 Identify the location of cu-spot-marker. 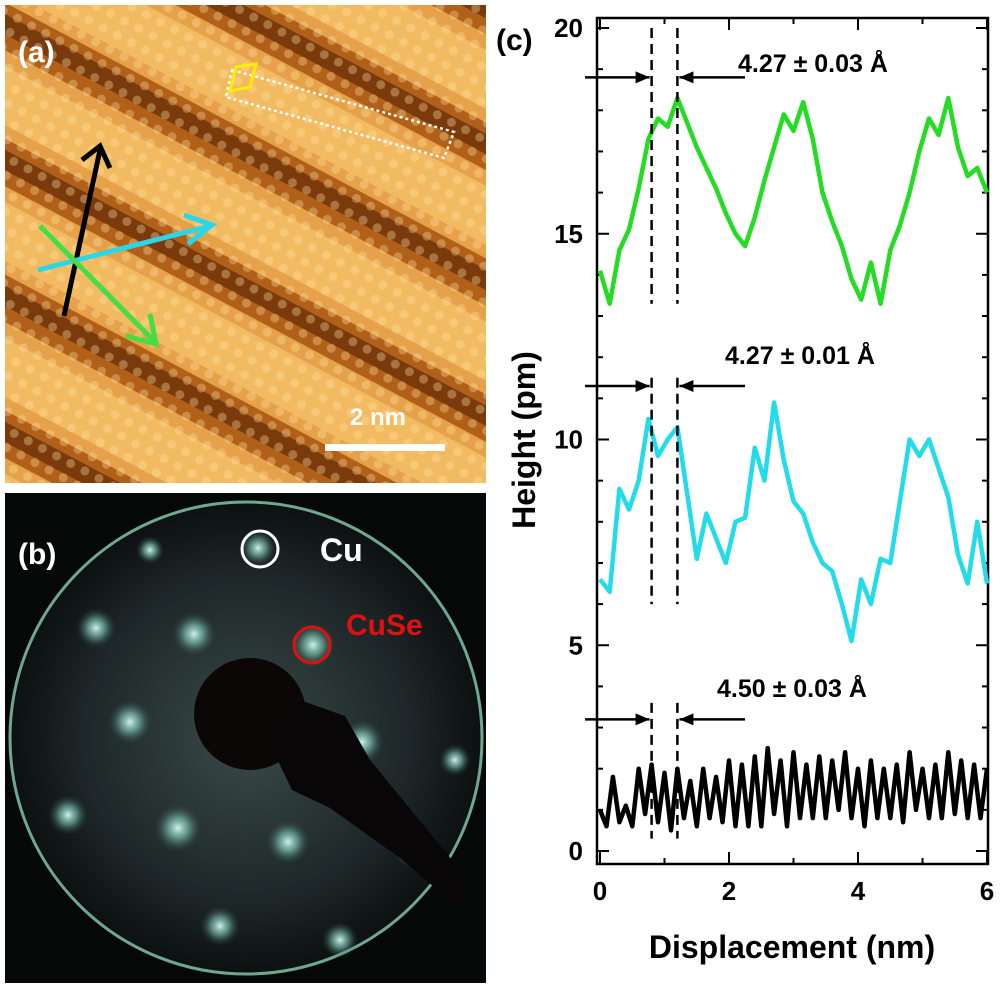
(260, 549).